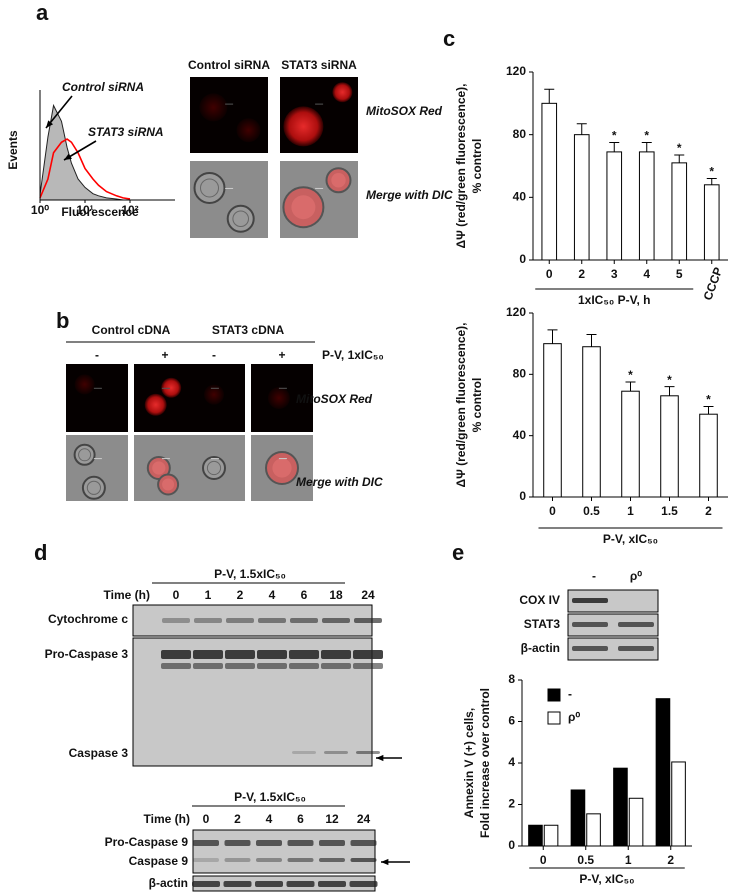 The height and width of the screenshot is (892, 736). What do you see at coordinates (469, 763) in the screenshot?
I see `y-axis-label: Annexin V (+) cells,` at bounding box center [469, 763].